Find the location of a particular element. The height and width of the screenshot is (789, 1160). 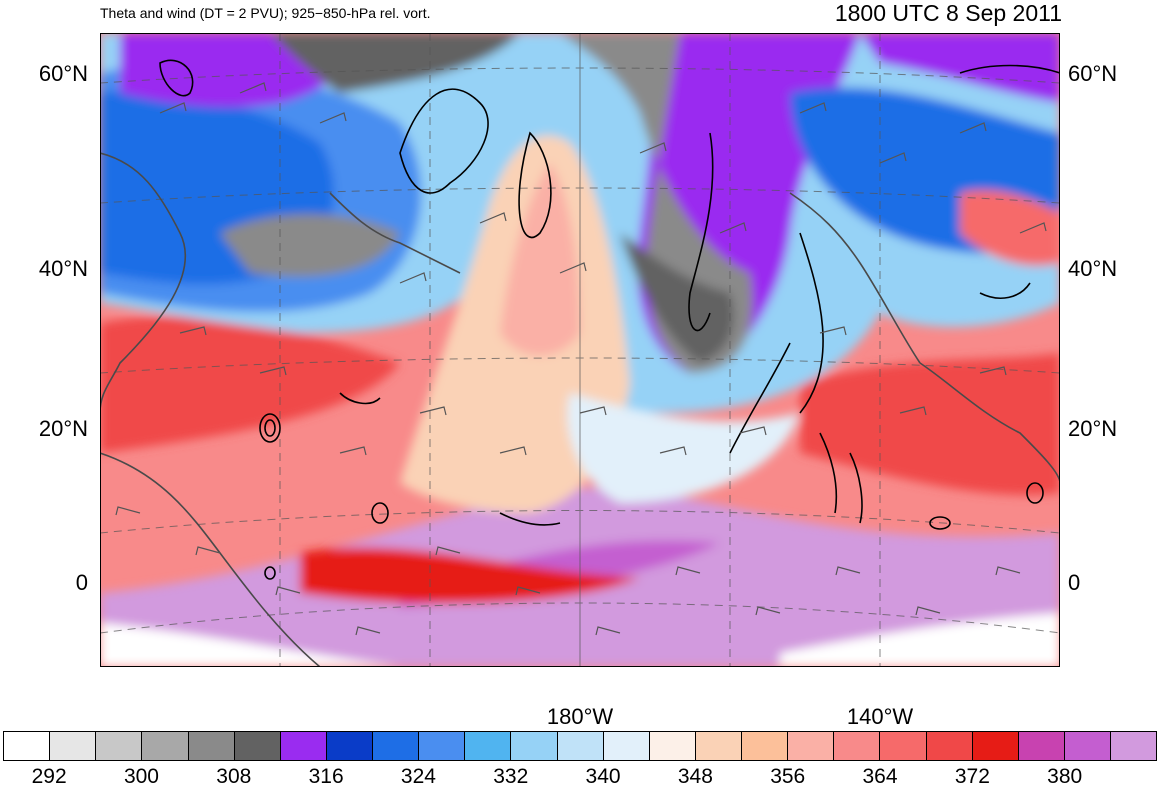

colorbar-tick-label: 364 is located at coordinates (880, 776).